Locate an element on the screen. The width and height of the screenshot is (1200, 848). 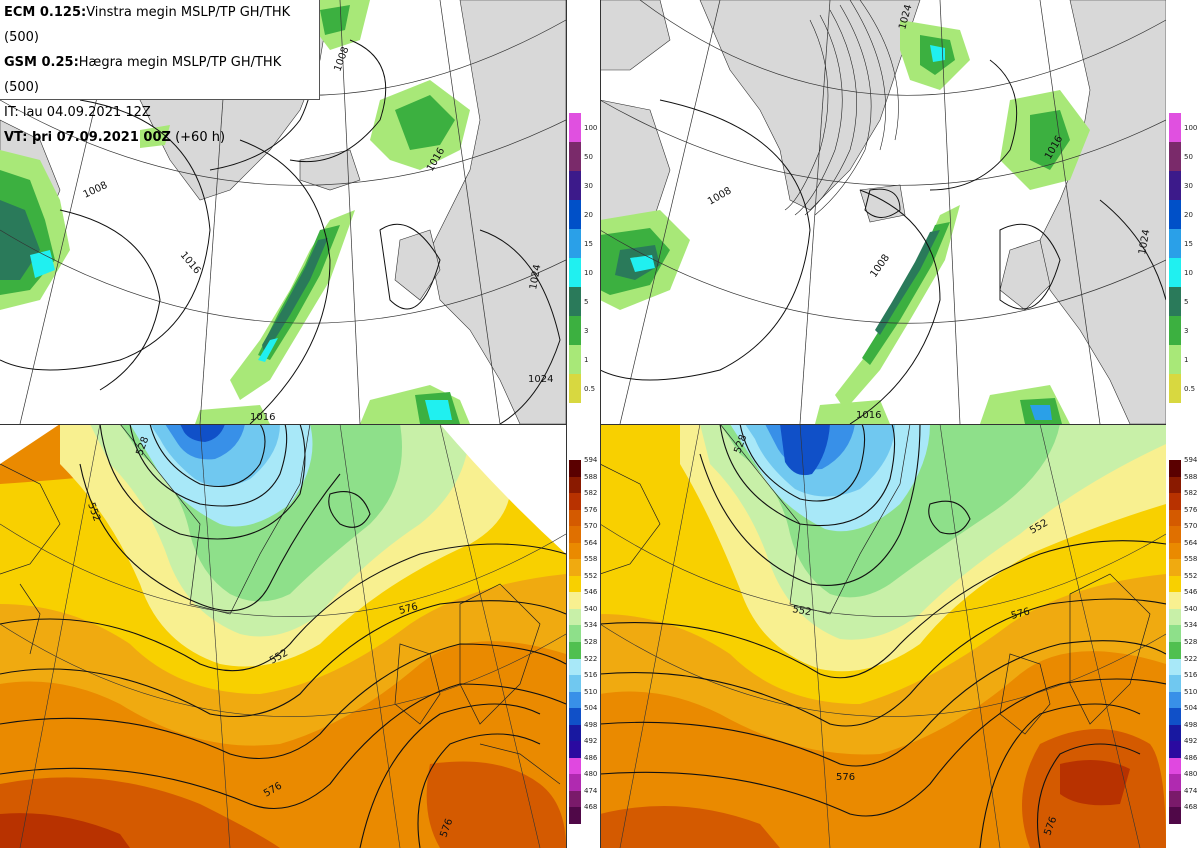
colorbar-label: 498 is located at coordinates (1191, 724).